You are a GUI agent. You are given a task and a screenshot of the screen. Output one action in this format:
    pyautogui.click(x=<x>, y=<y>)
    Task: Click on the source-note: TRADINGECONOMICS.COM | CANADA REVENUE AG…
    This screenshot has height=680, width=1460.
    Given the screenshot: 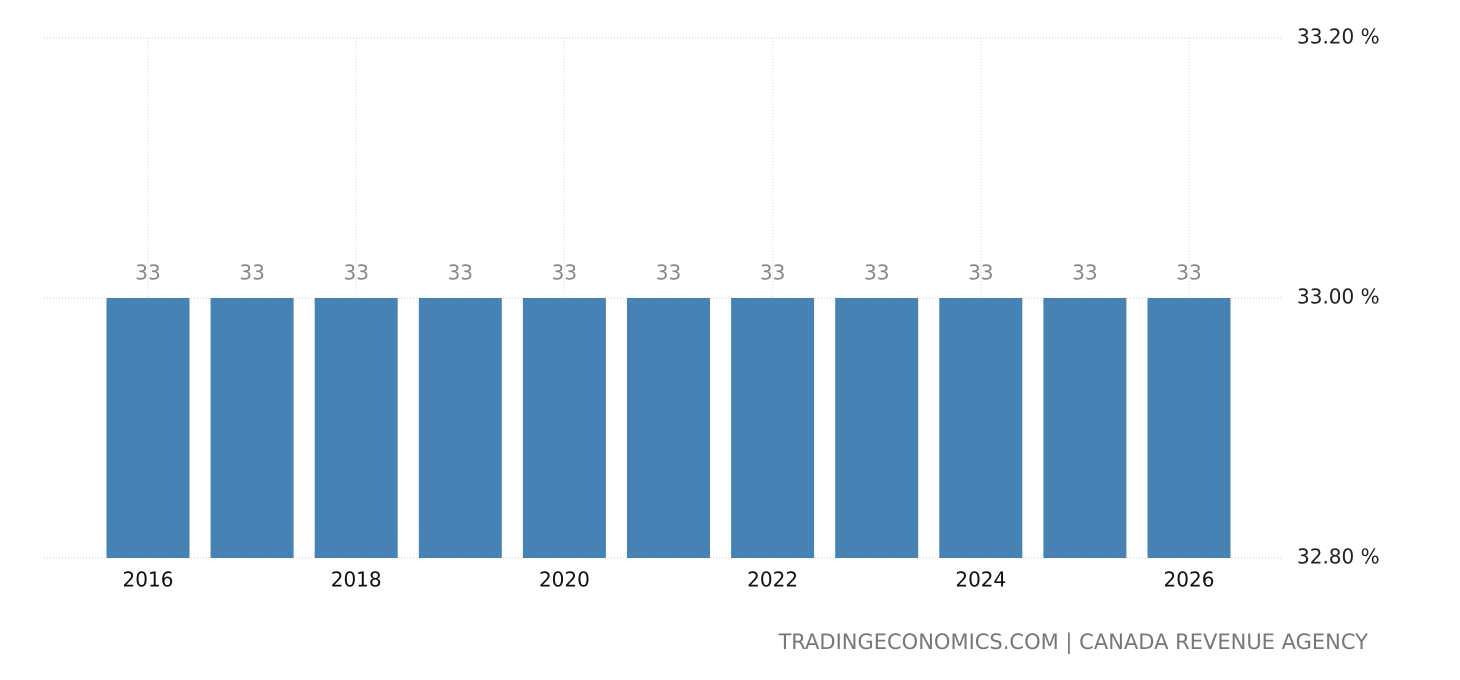 What is the action you would take?
    pyautogui.click(x=1072, y=642)
    